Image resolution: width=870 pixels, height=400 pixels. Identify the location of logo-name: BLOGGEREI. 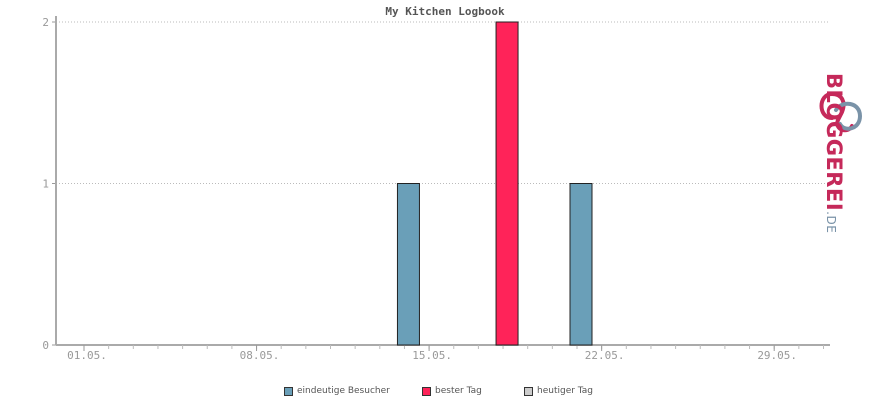
(834, 142).